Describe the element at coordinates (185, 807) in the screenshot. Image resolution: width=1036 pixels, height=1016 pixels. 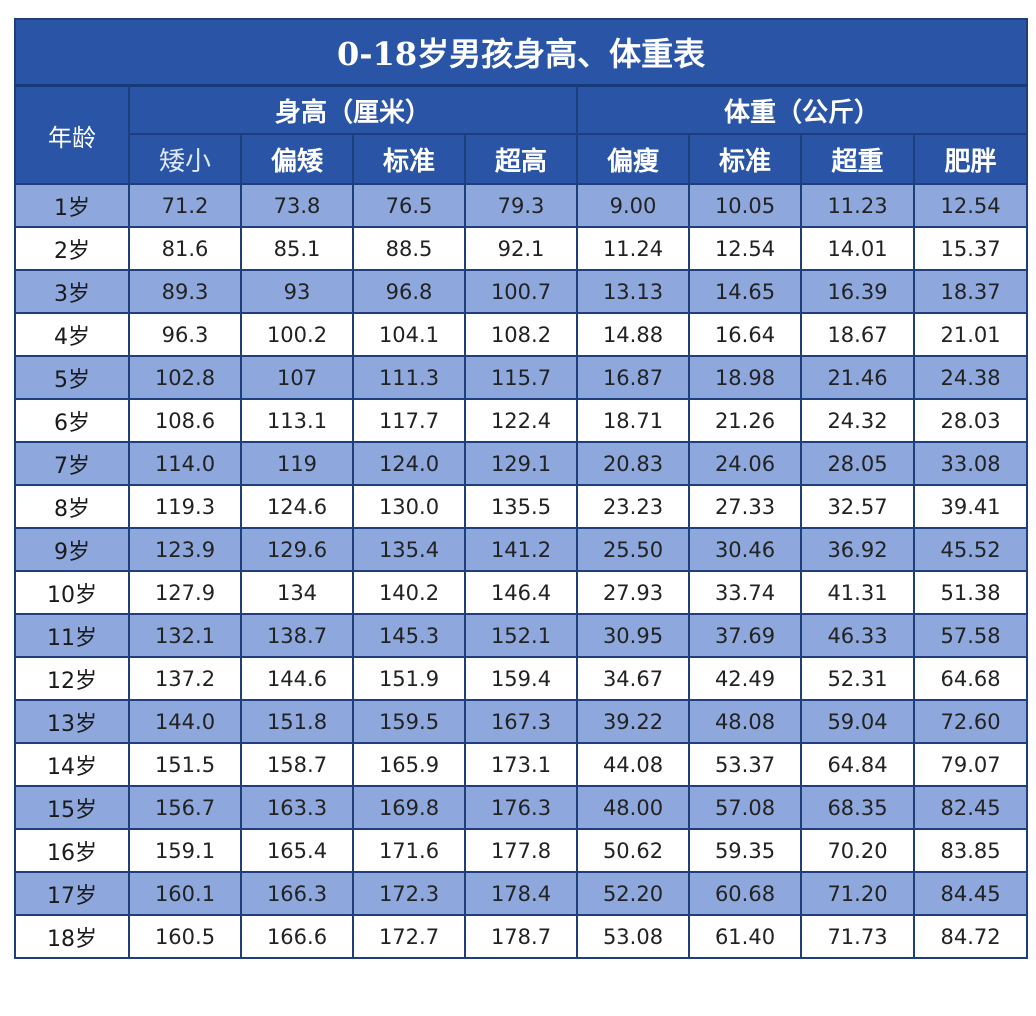
I see `value-cell: 156.7` at that location.